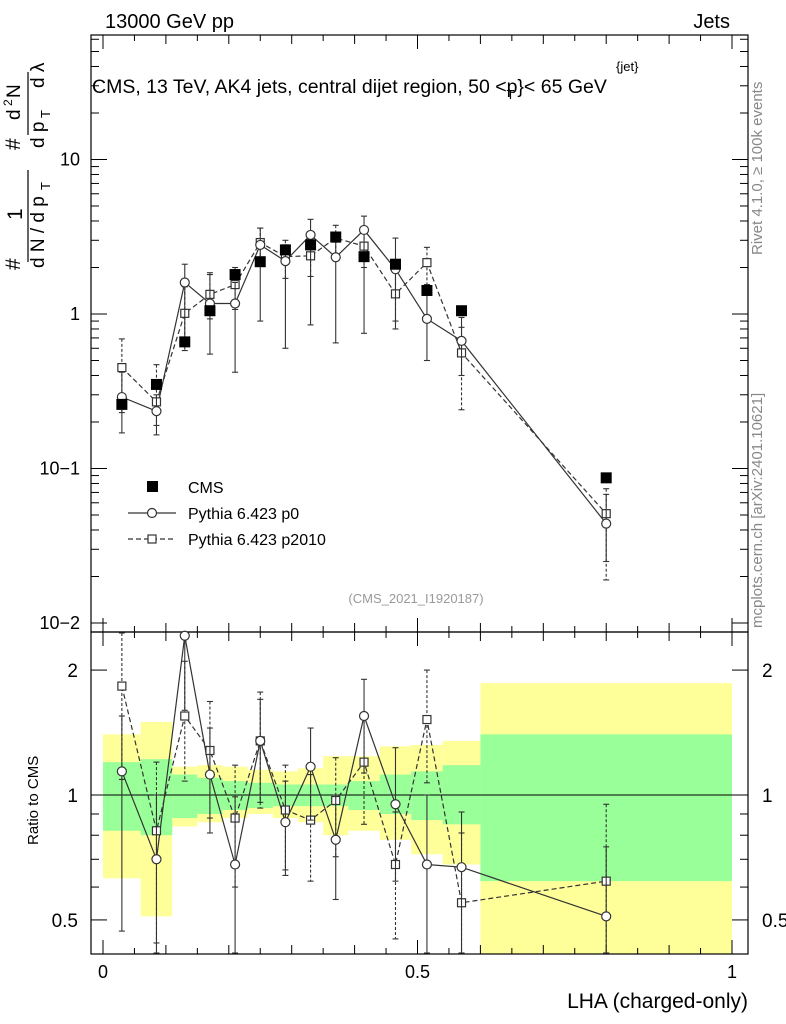 The image size is (786, 1024). What do you see at coordinates (59, 623) in the screenshot?
I see `y-tick-label: 10−2` at bounding box center [59, 623].